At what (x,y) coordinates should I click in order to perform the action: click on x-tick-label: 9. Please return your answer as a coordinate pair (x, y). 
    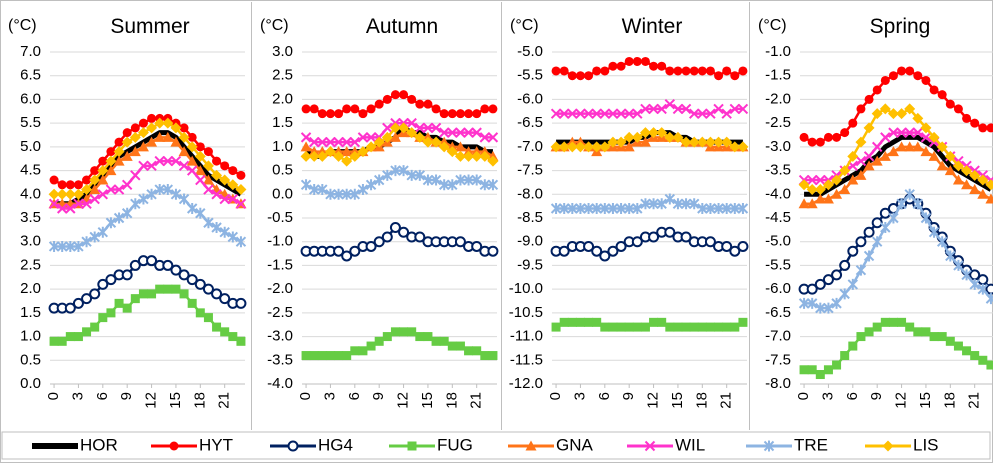
    Looking at the image, I should click on (126, 396).